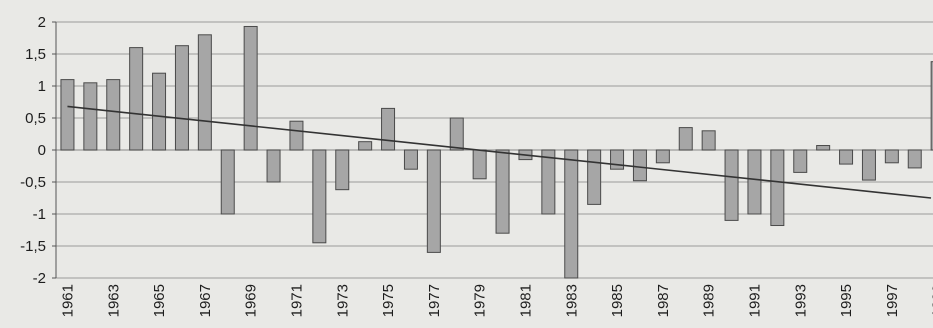 The height and width of the screenshot is (328, 933). What do you see at coordinates (251, 300) in the screenshot?
I see `x-tick-label: 1969` at bounding box center [251, 300].